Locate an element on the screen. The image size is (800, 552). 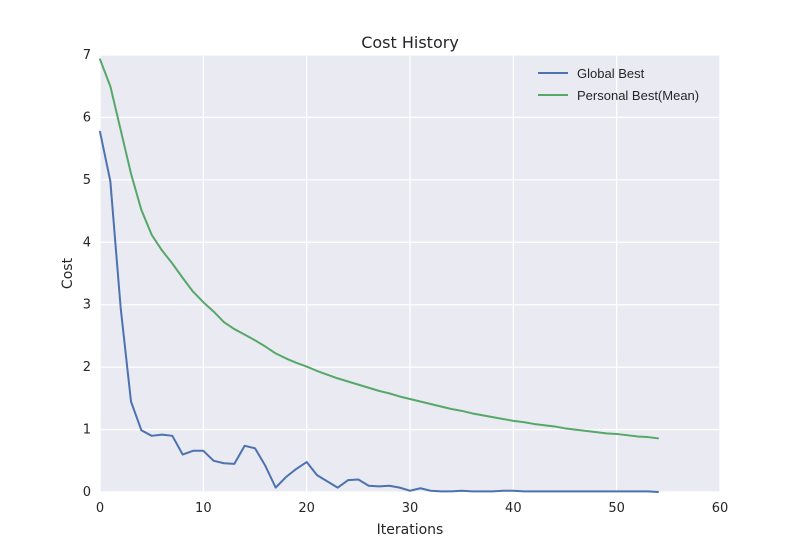
x-tick-label: 60 is located at coordinates (720, 508).